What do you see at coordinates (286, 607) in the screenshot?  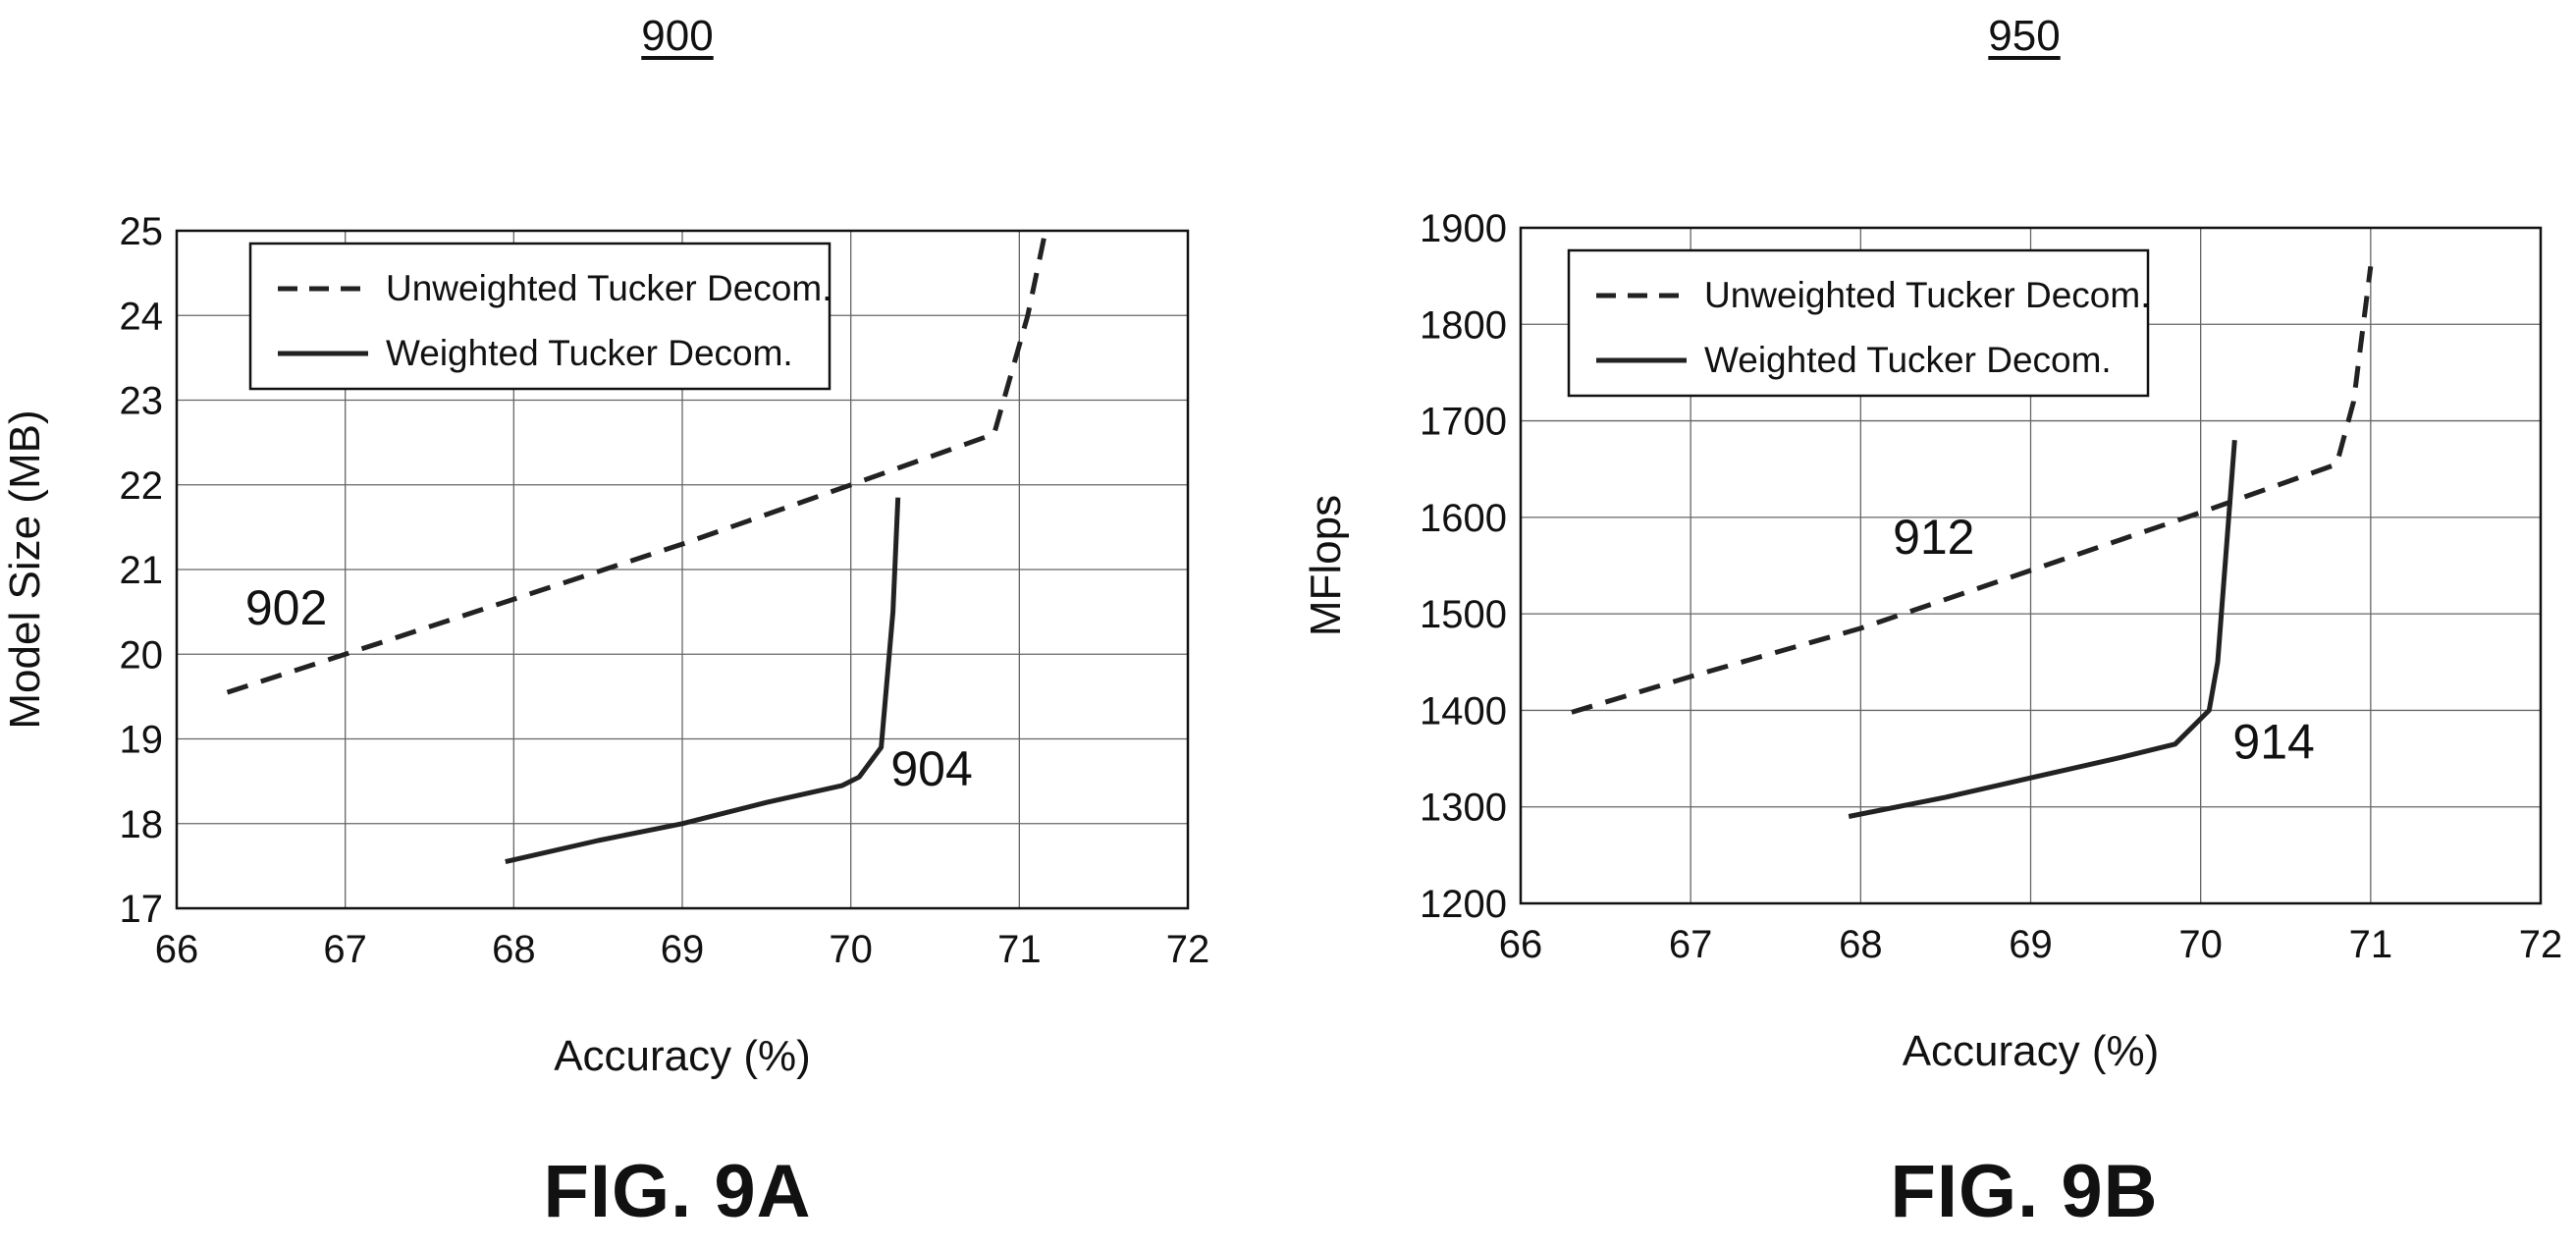 I see `series-reference-label: 902` at bounding box center [286, 607].